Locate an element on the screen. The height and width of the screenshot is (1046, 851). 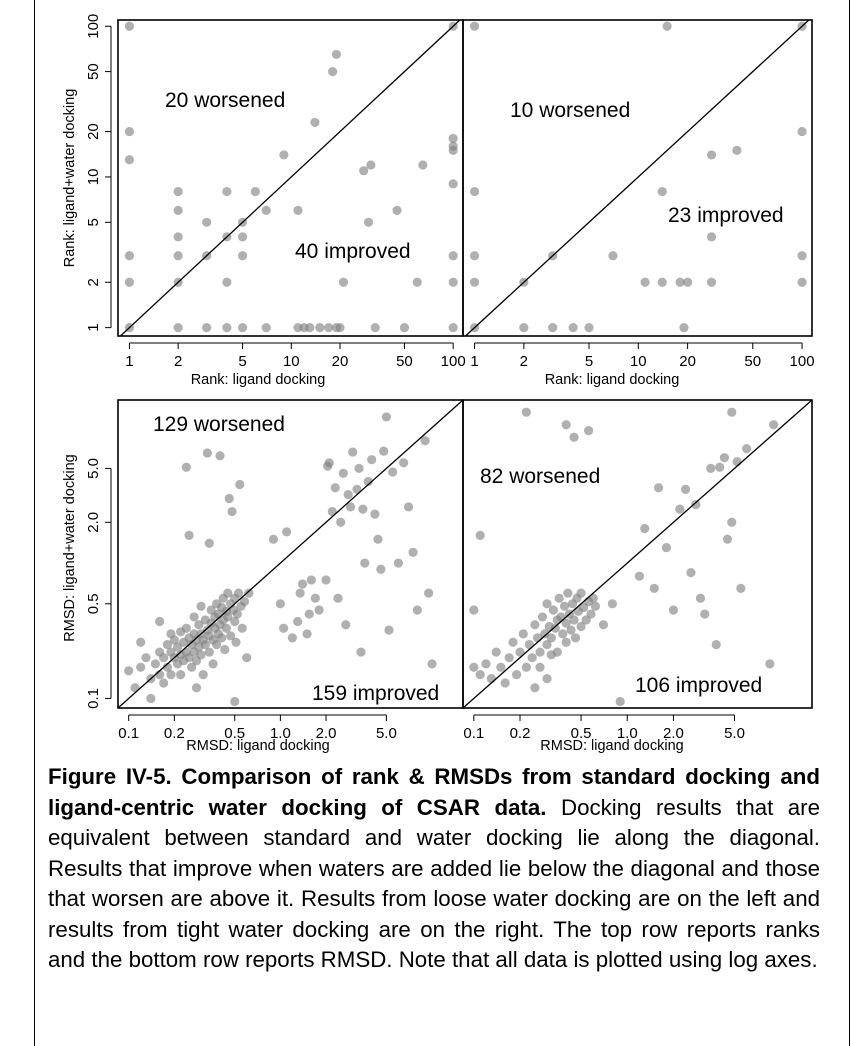
x-tick-label: 0.1 is located at coordinates (128, 733).